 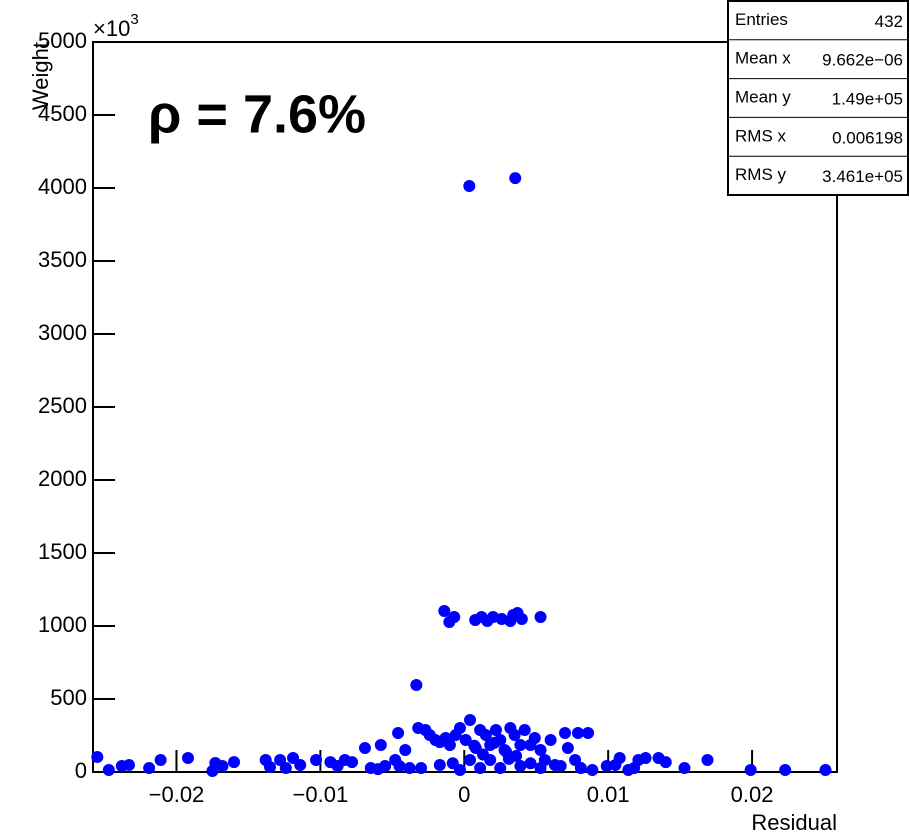 I want to click on y-multiplier: ×10³, so click(x=116, y=26).